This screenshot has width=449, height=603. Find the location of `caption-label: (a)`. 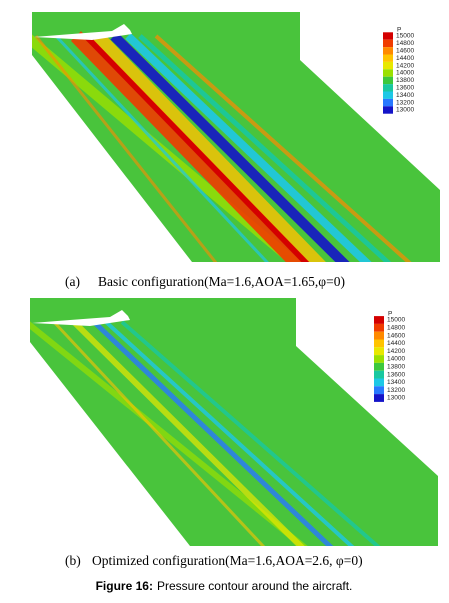

caption-label: (a) is located at coordinates (72, 281).